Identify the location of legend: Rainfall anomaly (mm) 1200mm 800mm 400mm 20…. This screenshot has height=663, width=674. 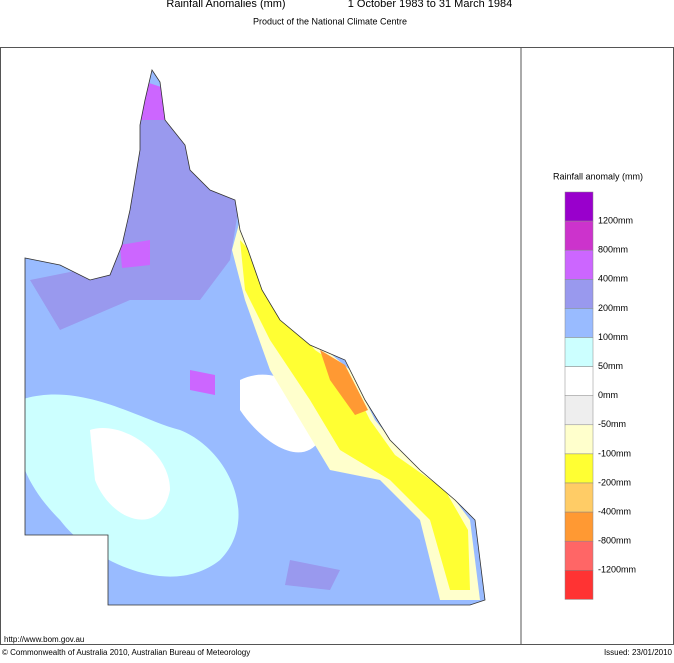
(598, 385).